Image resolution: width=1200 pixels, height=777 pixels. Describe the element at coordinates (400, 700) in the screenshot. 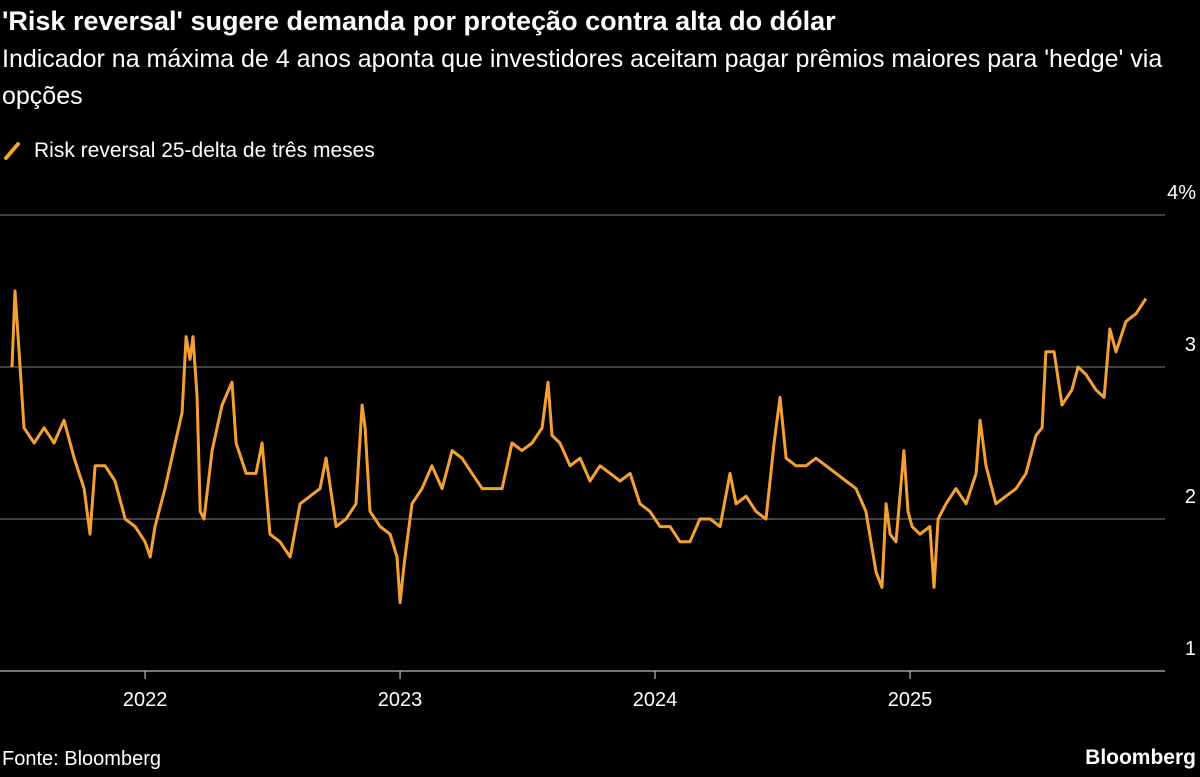

I see `x-tick-label: 2023` at that location.